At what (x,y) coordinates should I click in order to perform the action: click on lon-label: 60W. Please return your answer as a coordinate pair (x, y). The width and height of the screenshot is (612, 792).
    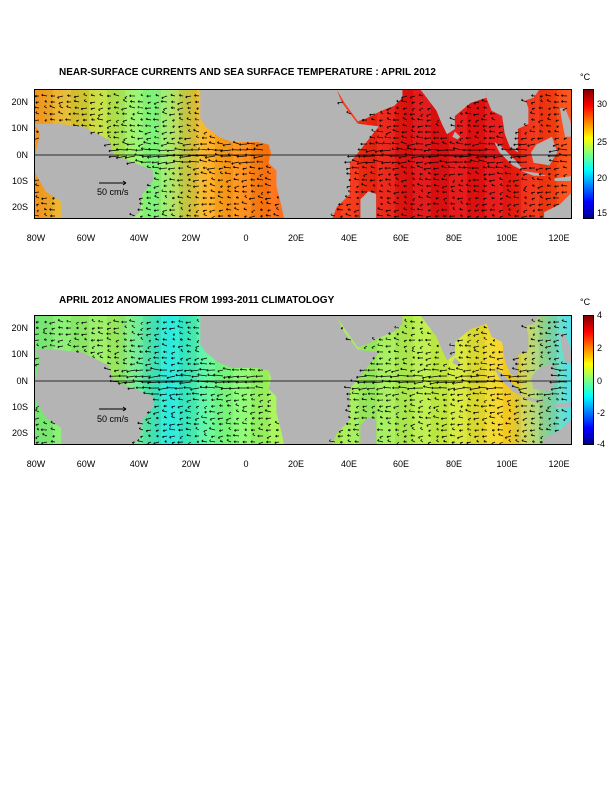
    Looking at the image, I should click on (86, 238).